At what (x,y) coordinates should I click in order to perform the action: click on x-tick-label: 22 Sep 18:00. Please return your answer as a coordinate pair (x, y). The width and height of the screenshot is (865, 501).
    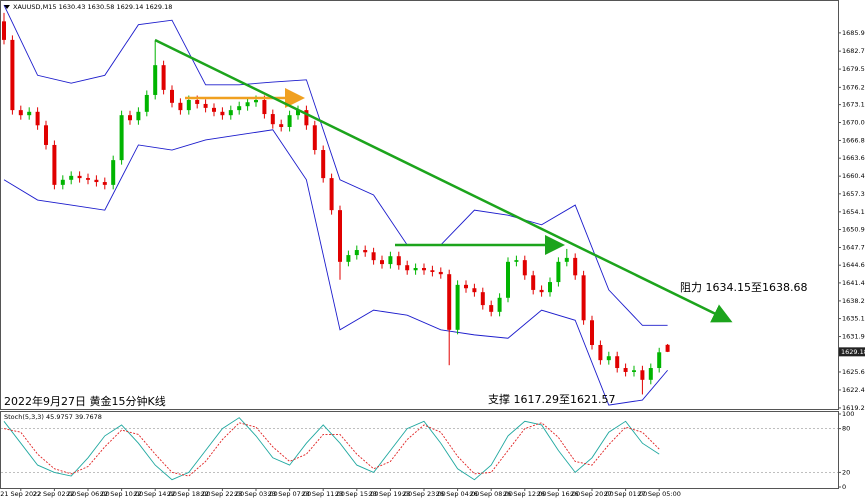
    Looking at the image, I should click on (188, 494).